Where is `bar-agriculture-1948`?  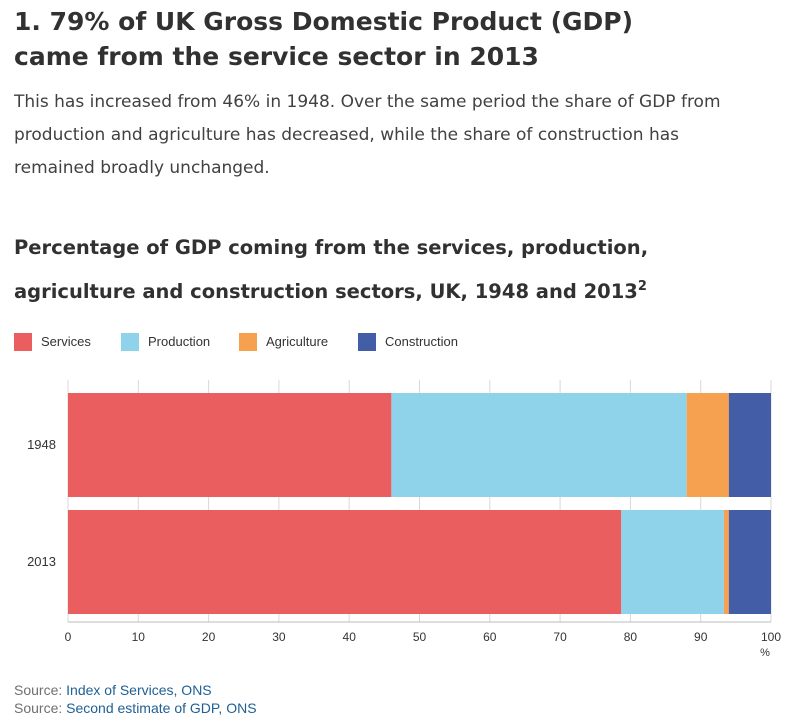 bar-agriculture-1948 is located at coordinates (707, 445).